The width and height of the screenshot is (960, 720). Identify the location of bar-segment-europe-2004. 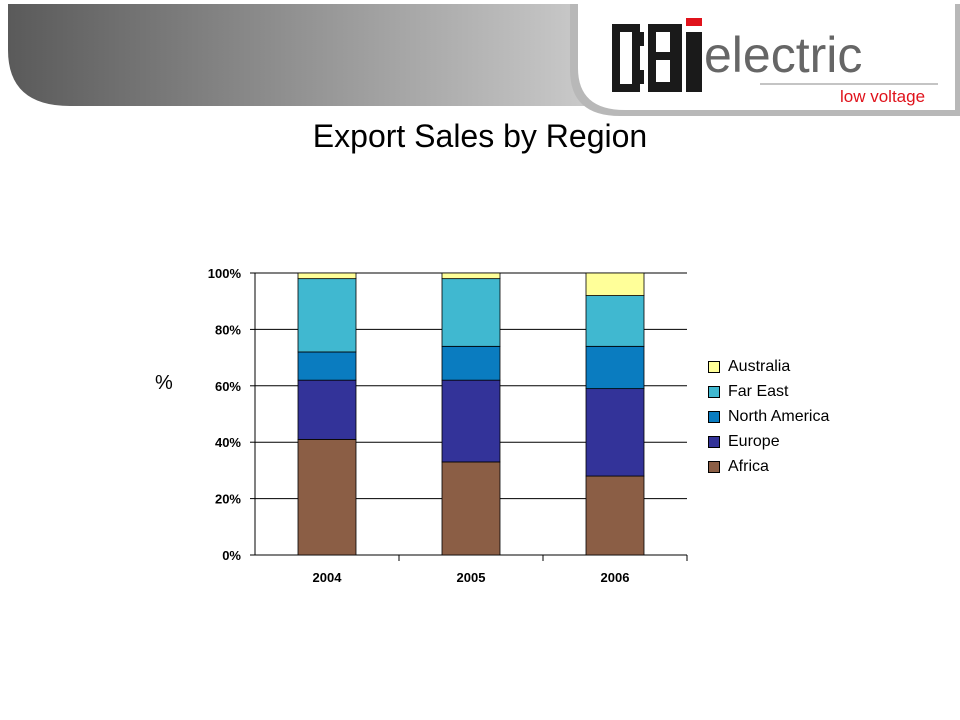
(327, 409).